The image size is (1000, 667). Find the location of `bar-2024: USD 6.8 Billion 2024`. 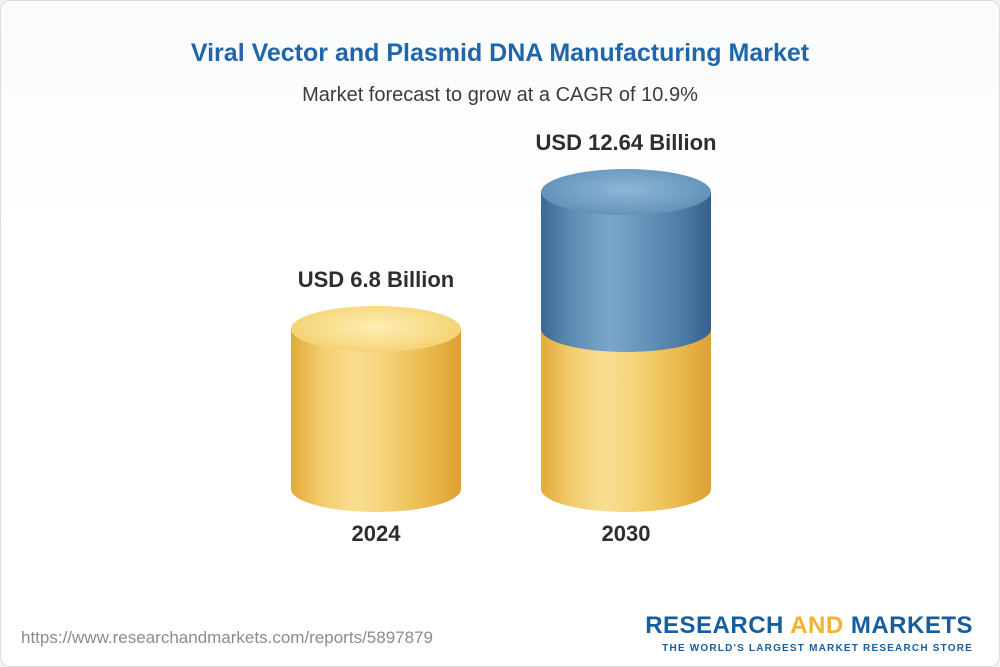

bar-2024: USD 6.8 Billion 2024 is located at coordinates (376, 406).